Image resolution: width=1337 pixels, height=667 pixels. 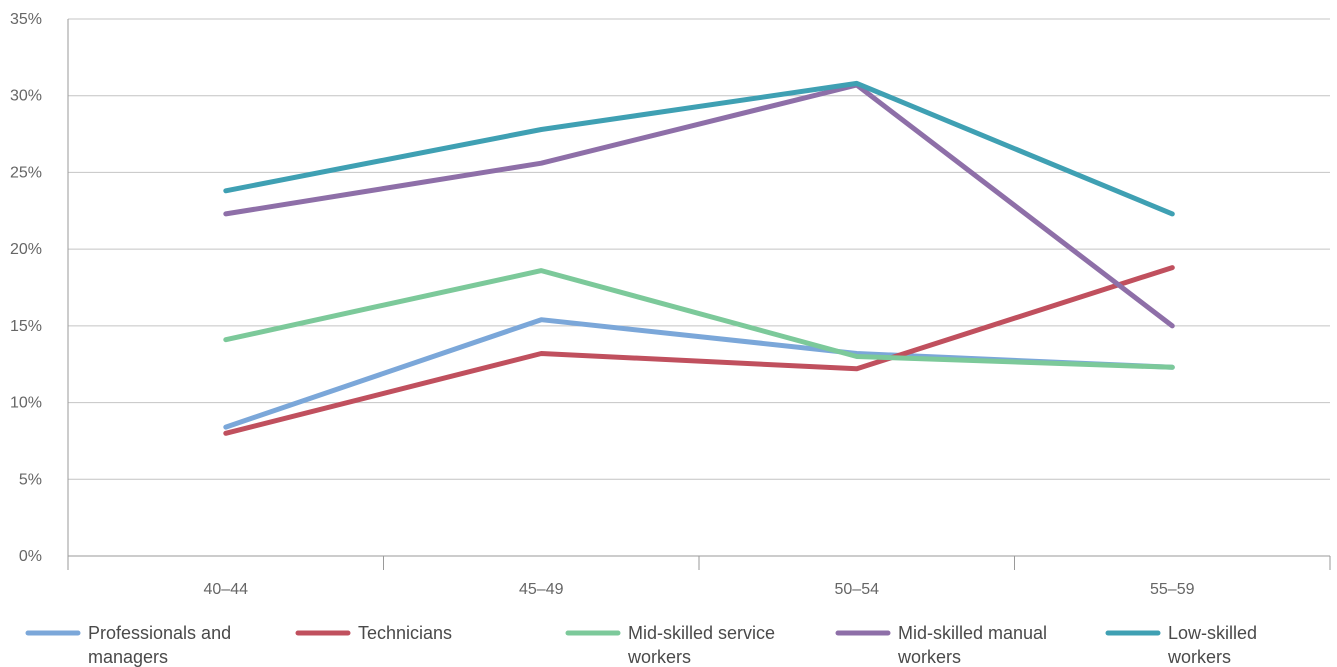 What do you see at coordinates (1212, 633) in the screenshot?
I see `legend-label: Low-skilled` at bounding box center [1212, 633].